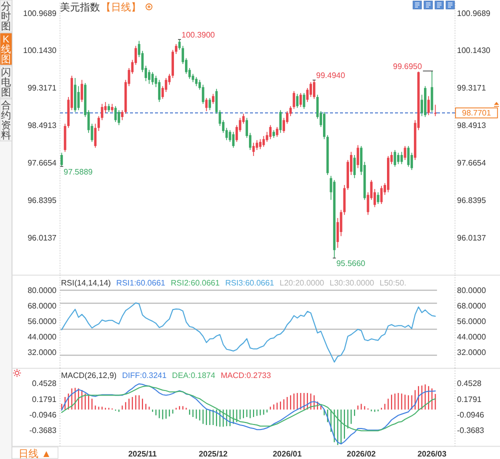  Describe the element at coordinates (45, 399) in the screenshot. I see `y-tick-label: 0.1791` at that location.